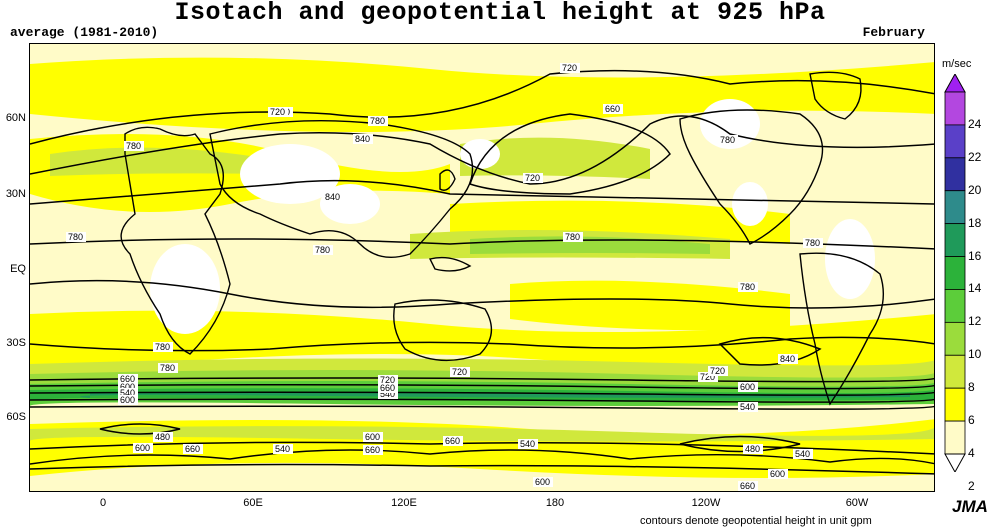 This screenshot has width=1000, height=531. Describe the element at coordinates (975, 123) in the screenshot. I see `colorbar-tick-label: 24` at that location.